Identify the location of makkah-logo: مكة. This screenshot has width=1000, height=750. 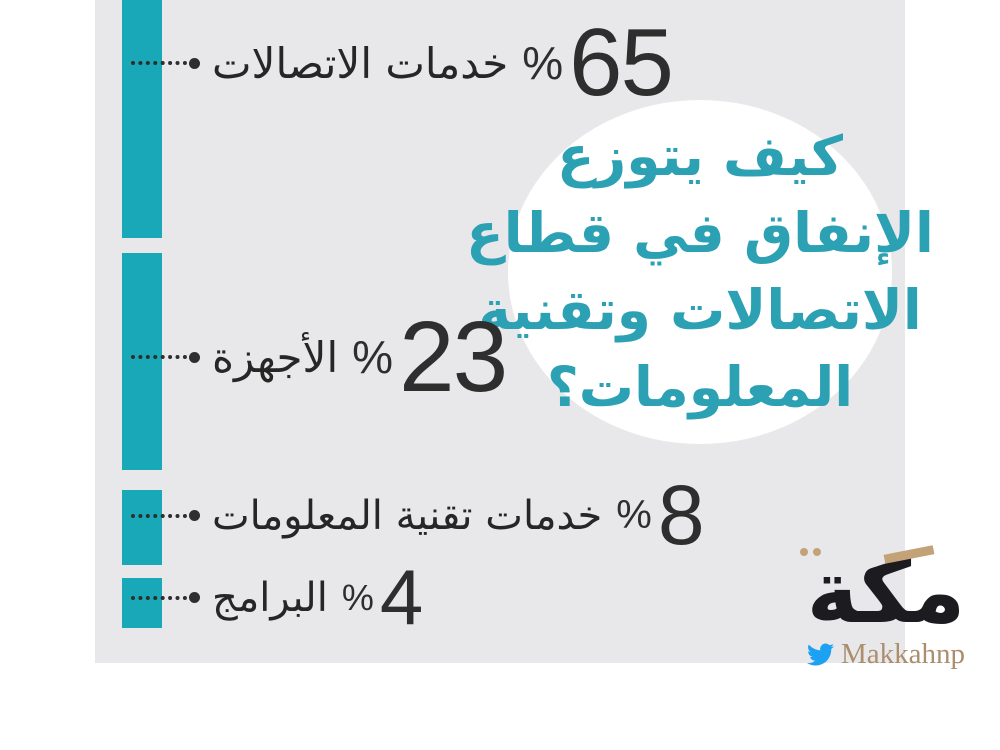
(886, 591).